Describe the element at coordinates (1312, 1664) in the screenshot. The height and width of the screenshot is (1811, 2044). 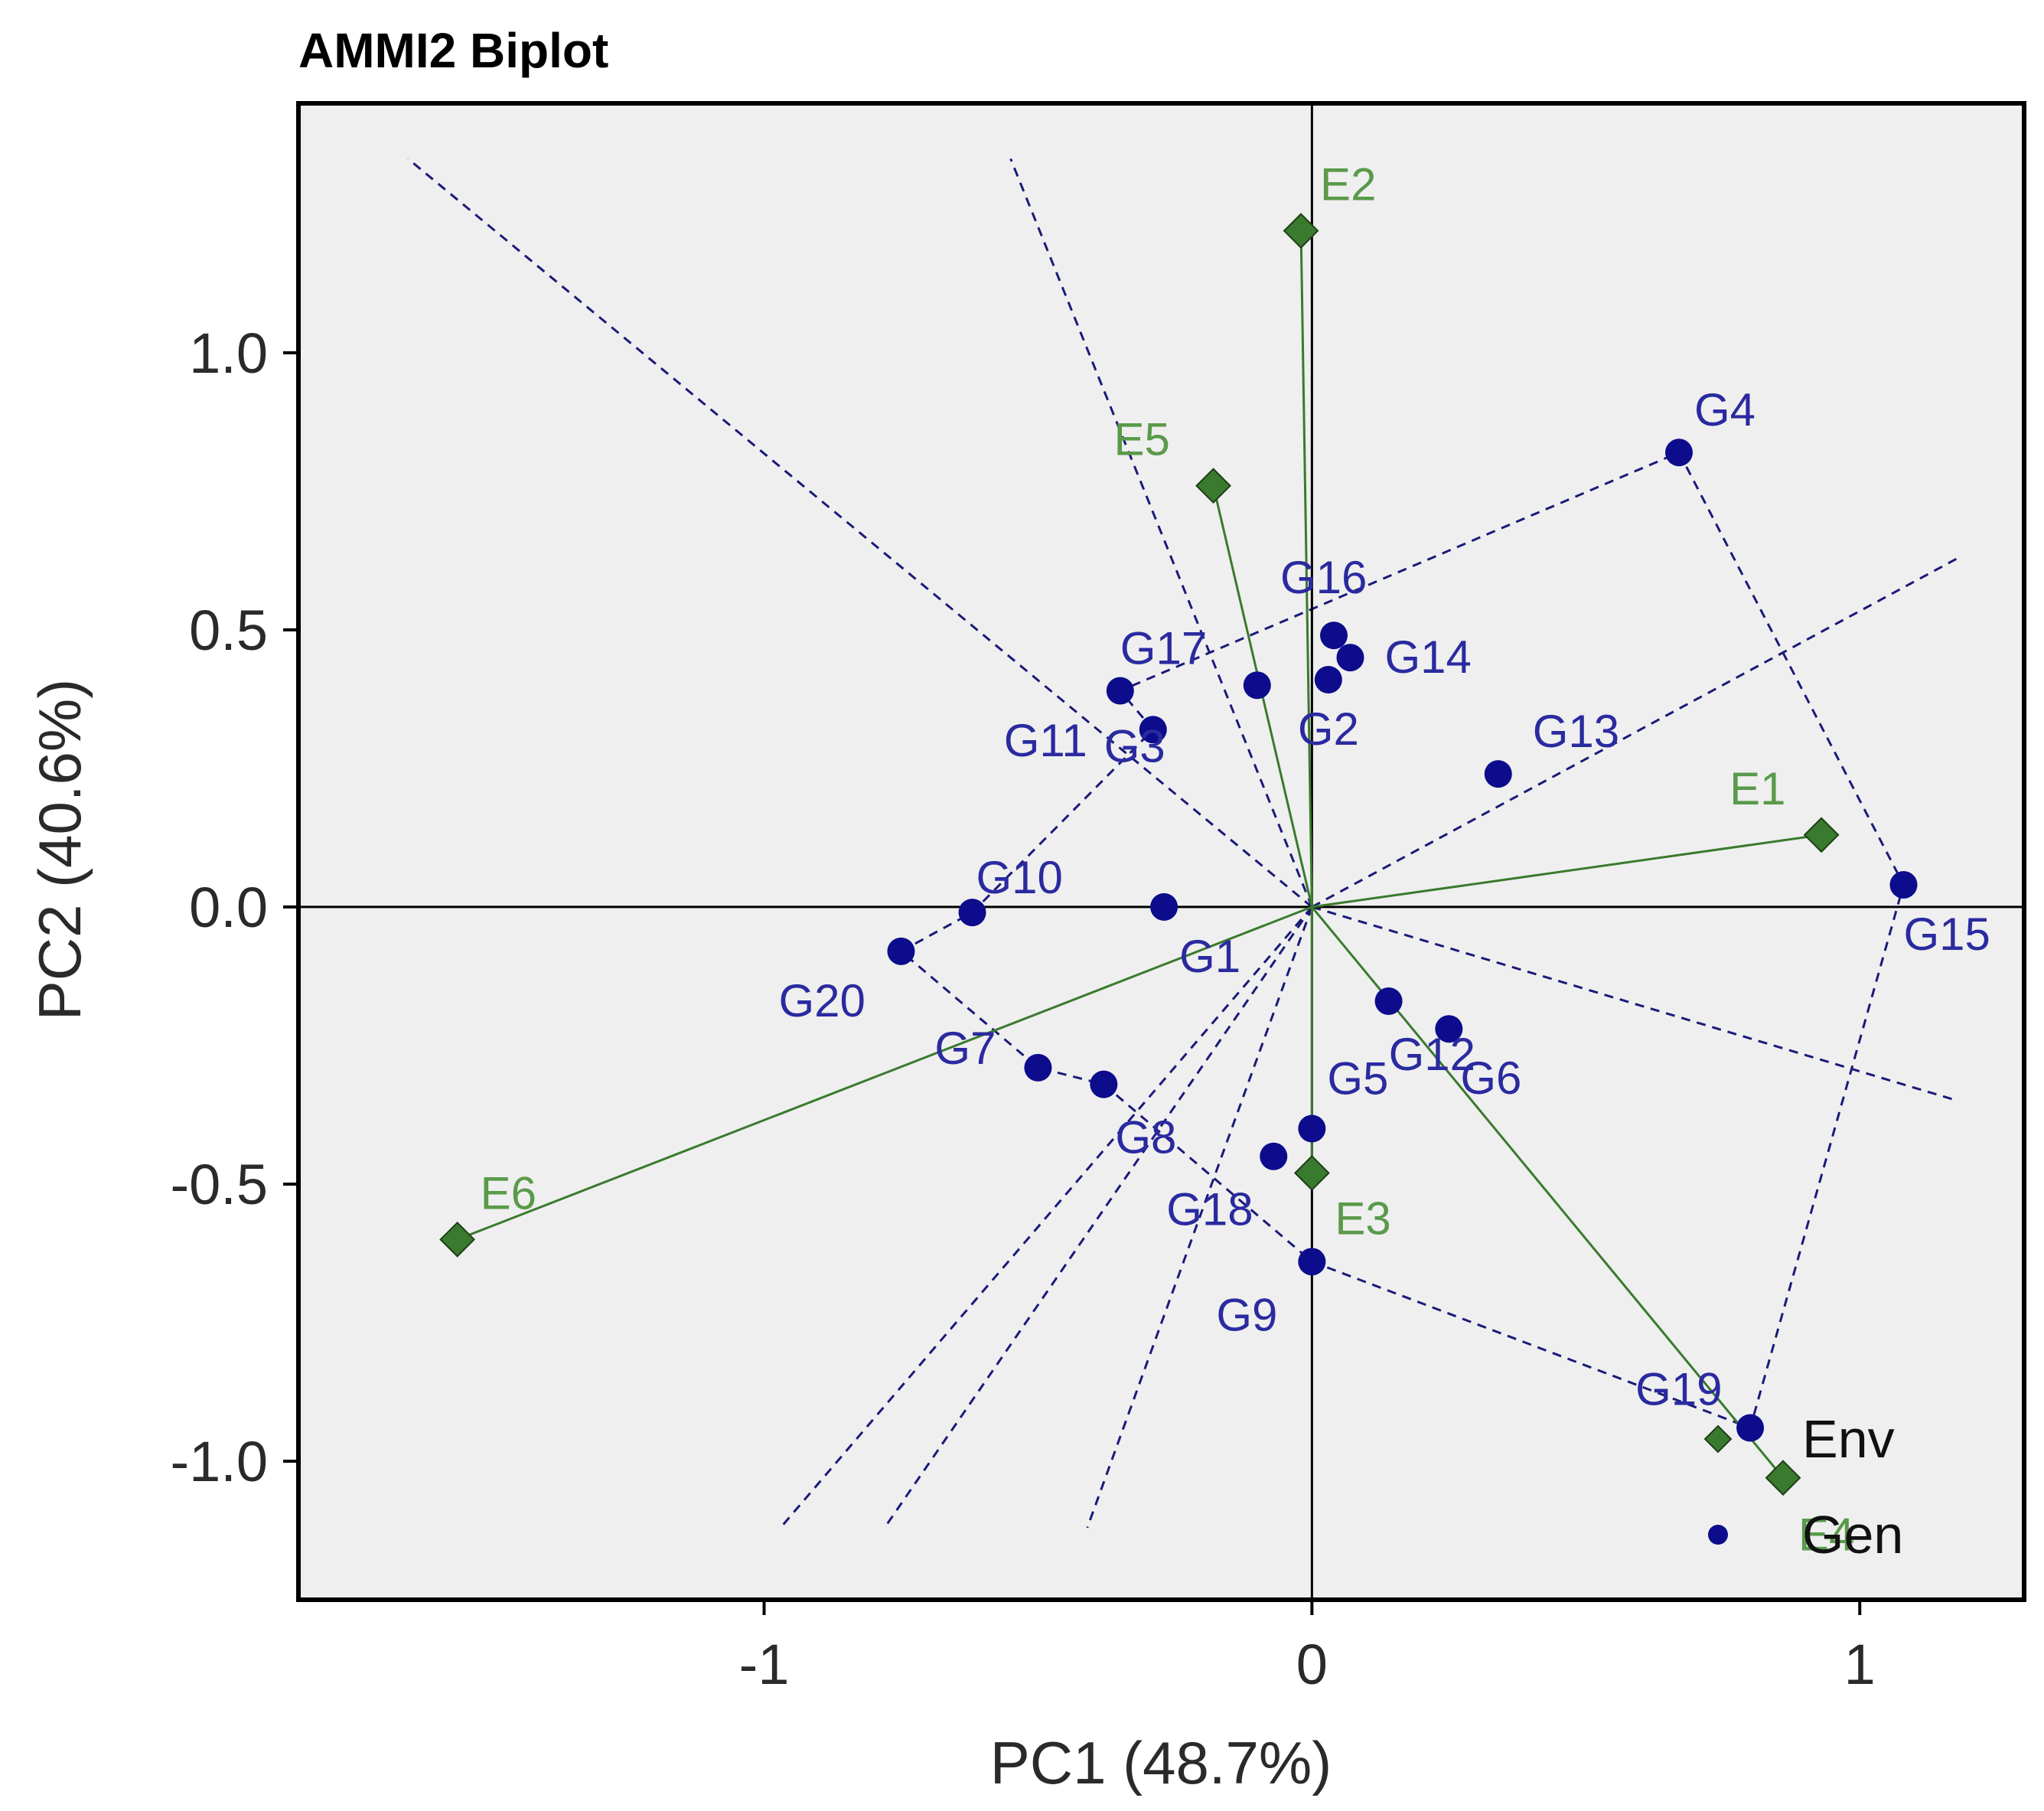
I see `x-tick-label: 0` at that location.